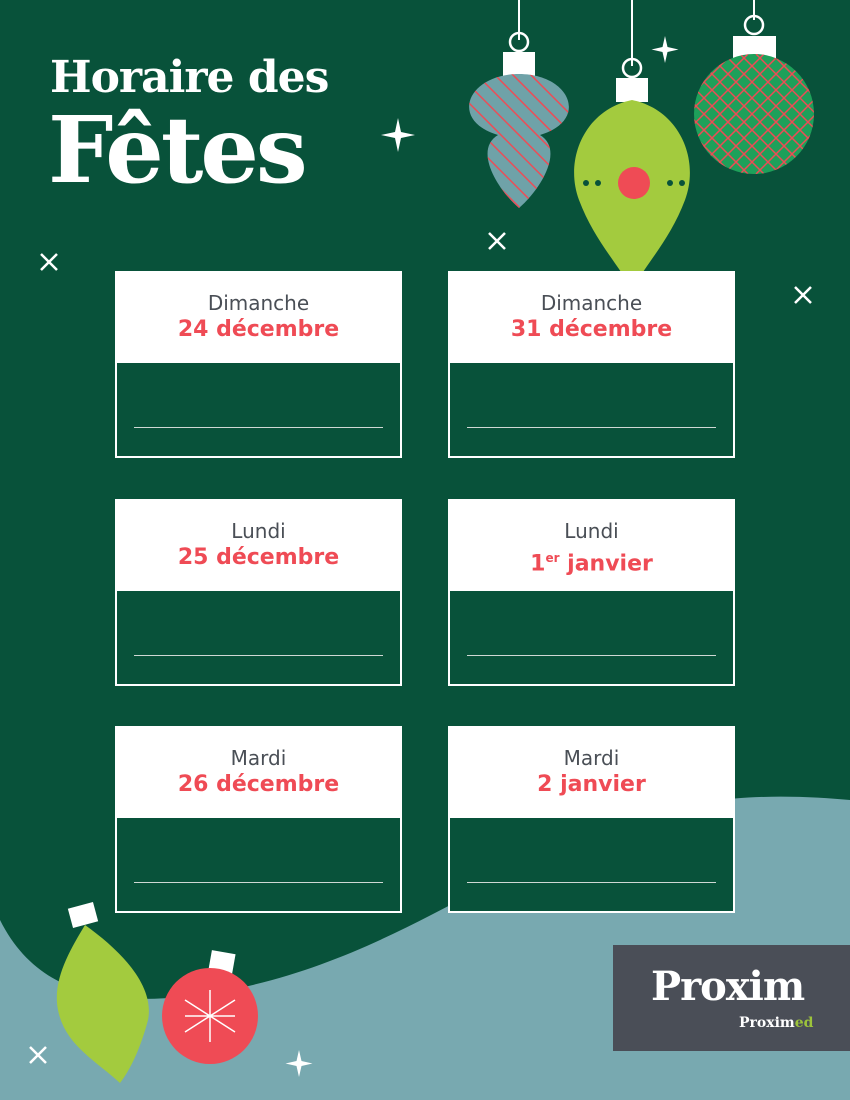  I want to click on card-date: 24 décembre, so click(258, 329).